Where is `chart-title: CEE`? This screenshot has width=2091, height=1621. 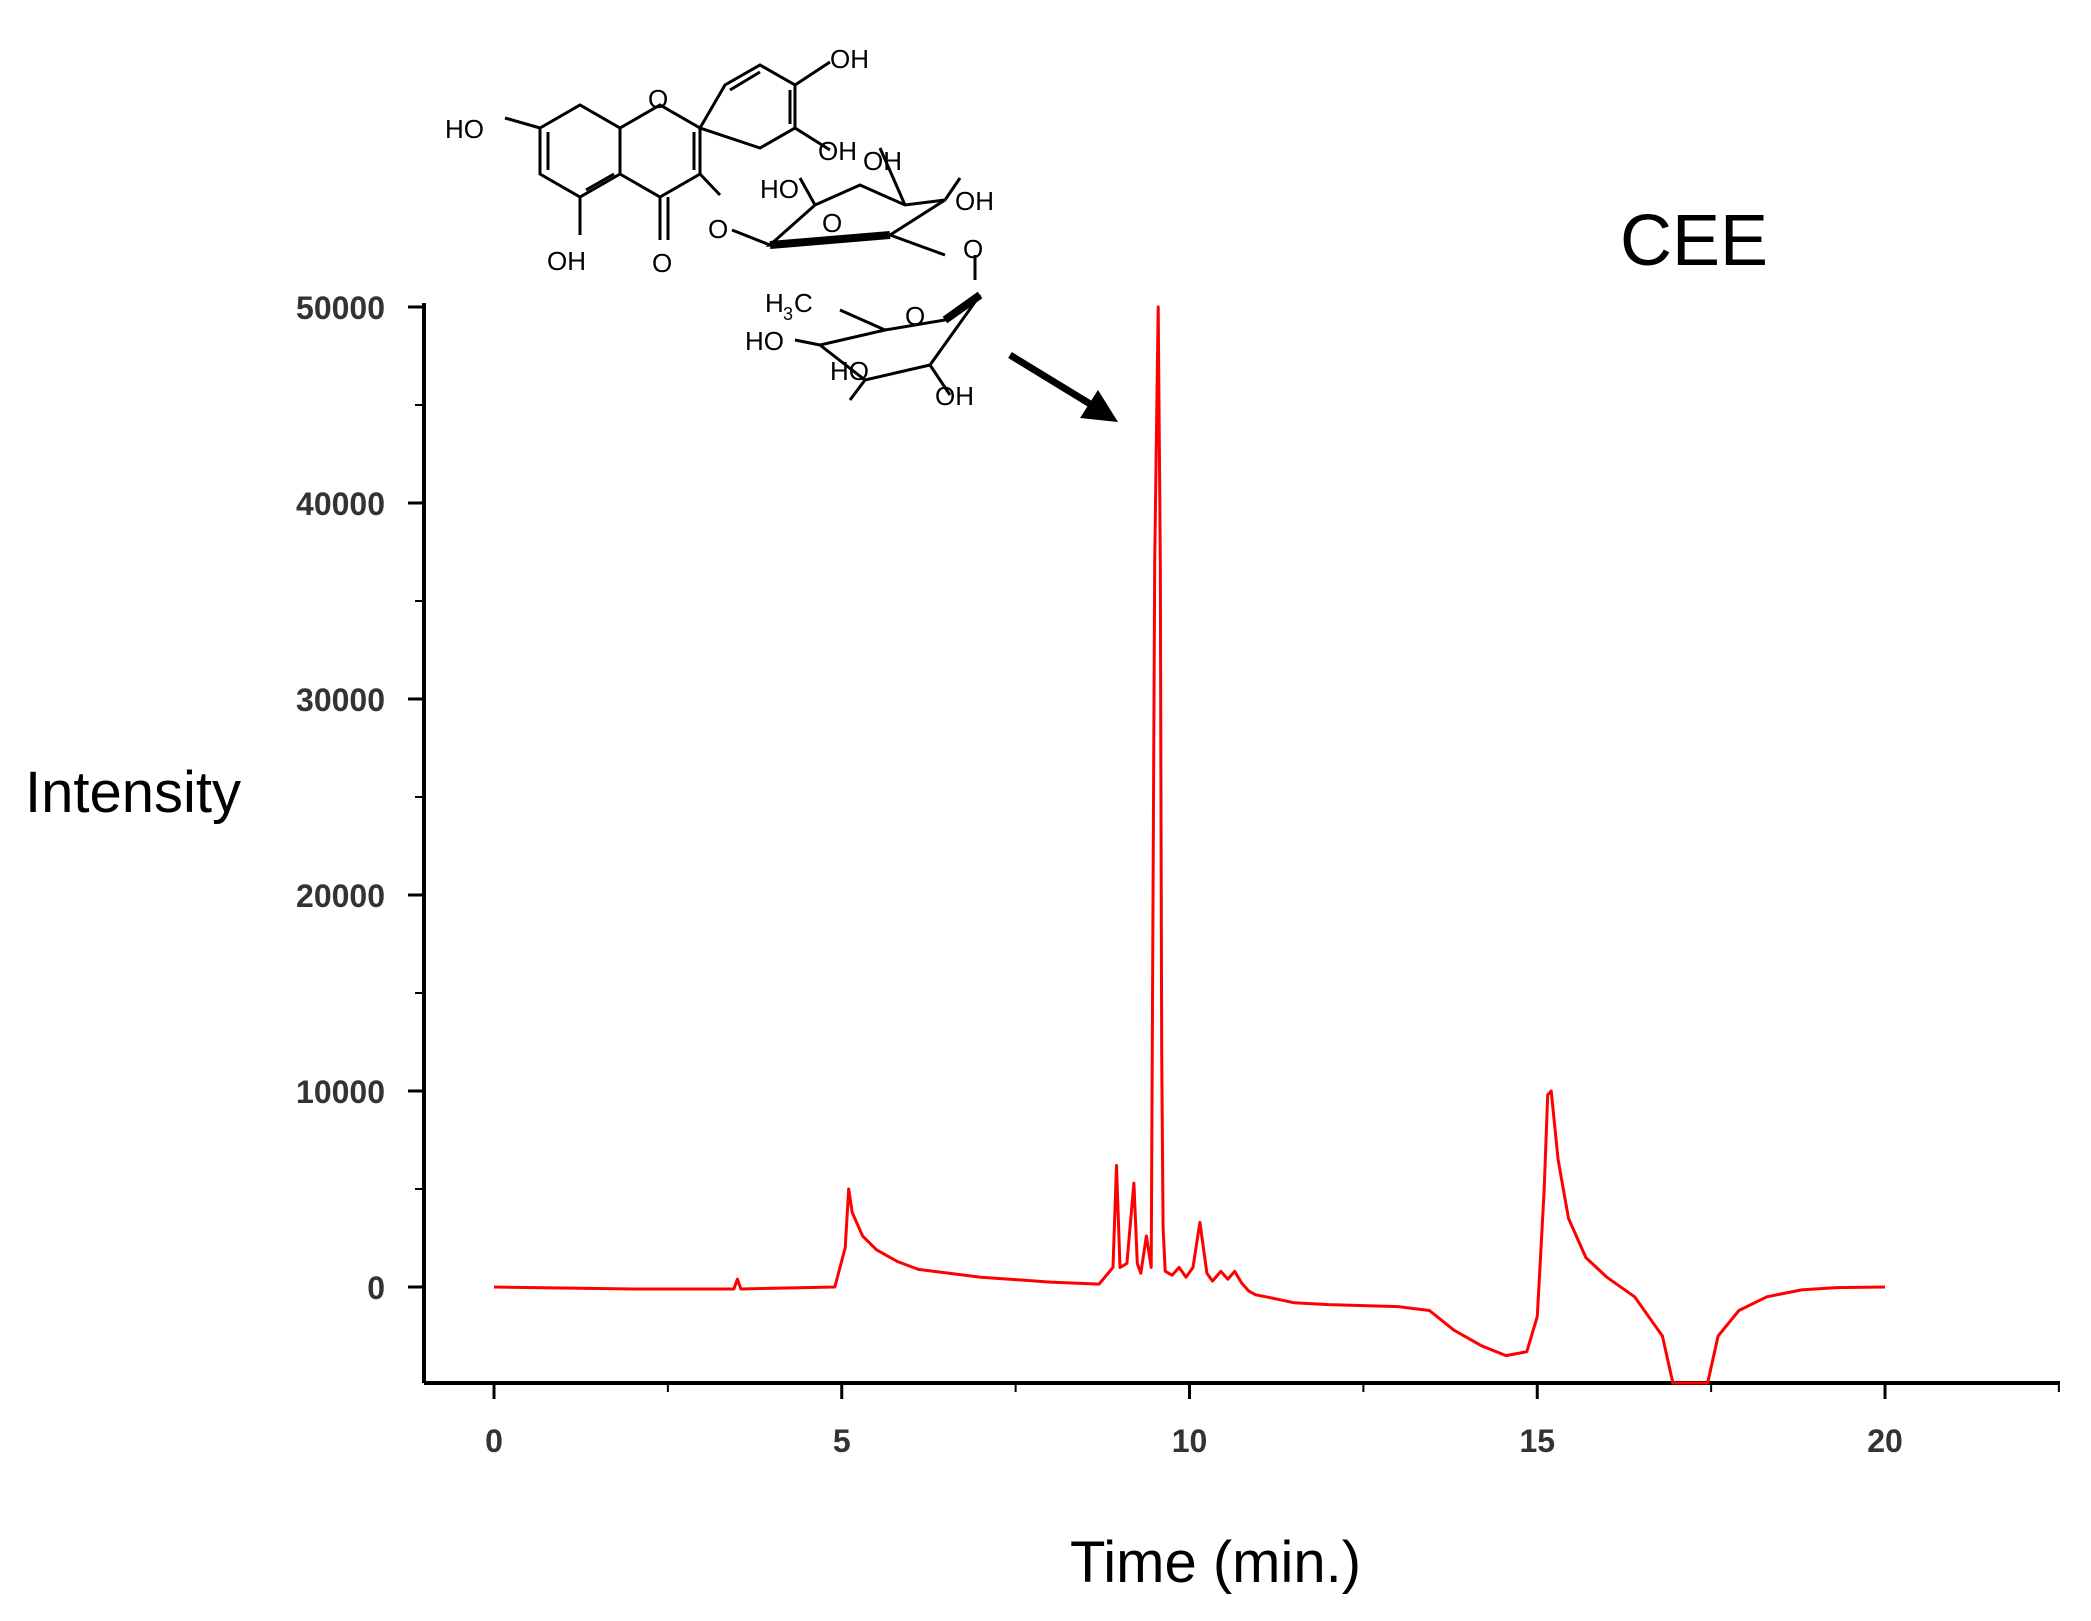 chart-title: CEE is located at coordinates (1694, 241).